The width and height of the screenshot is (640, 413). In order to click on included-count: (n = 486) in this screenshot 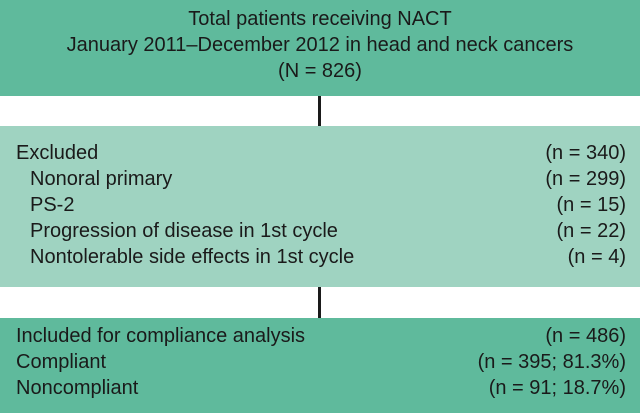, I will do `click(585, 336)`.